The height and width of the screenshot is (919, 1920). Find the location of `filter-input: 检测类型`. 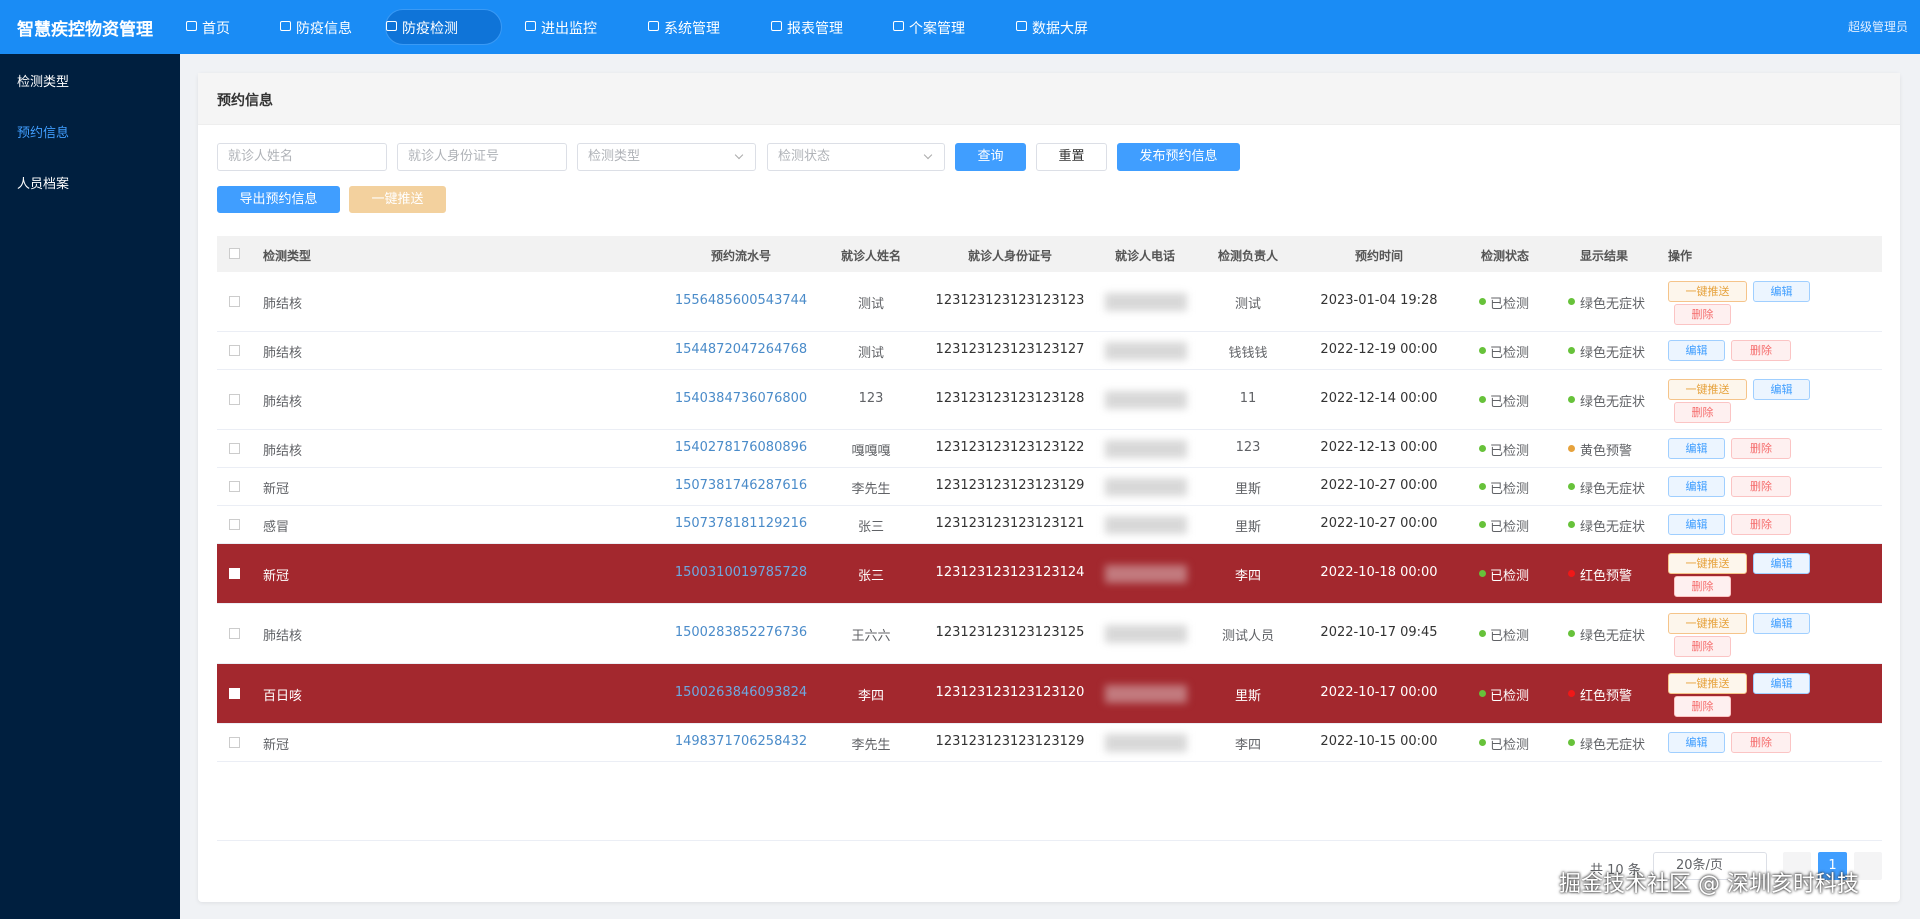

filter-input: 检测类型 is located at coordinates (666, 157).